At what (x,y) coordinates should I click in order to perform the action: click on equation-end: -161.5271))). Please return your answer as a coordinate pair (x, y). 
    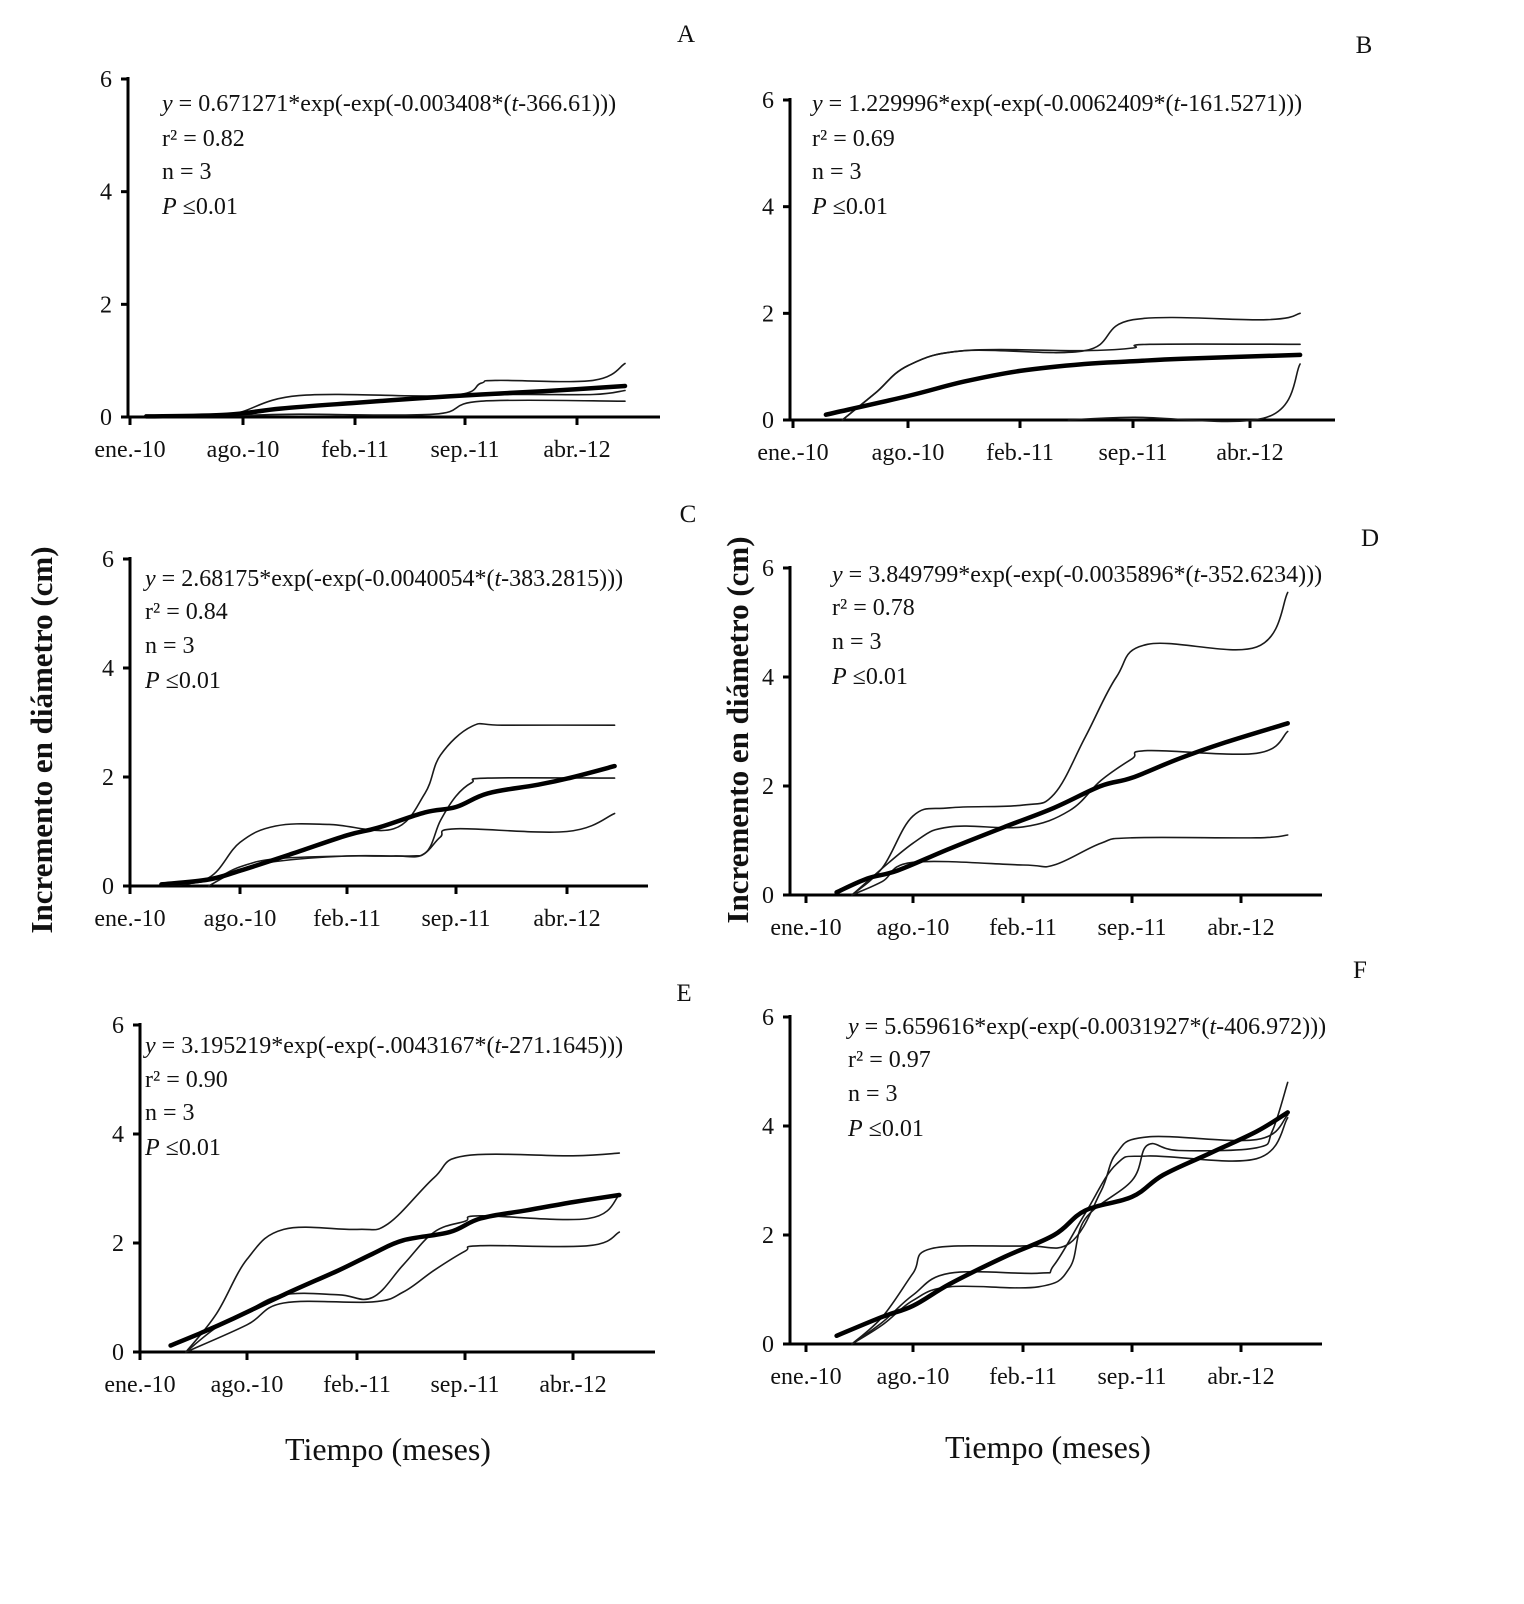
    Looking at the image, I should click on (1241, 104).